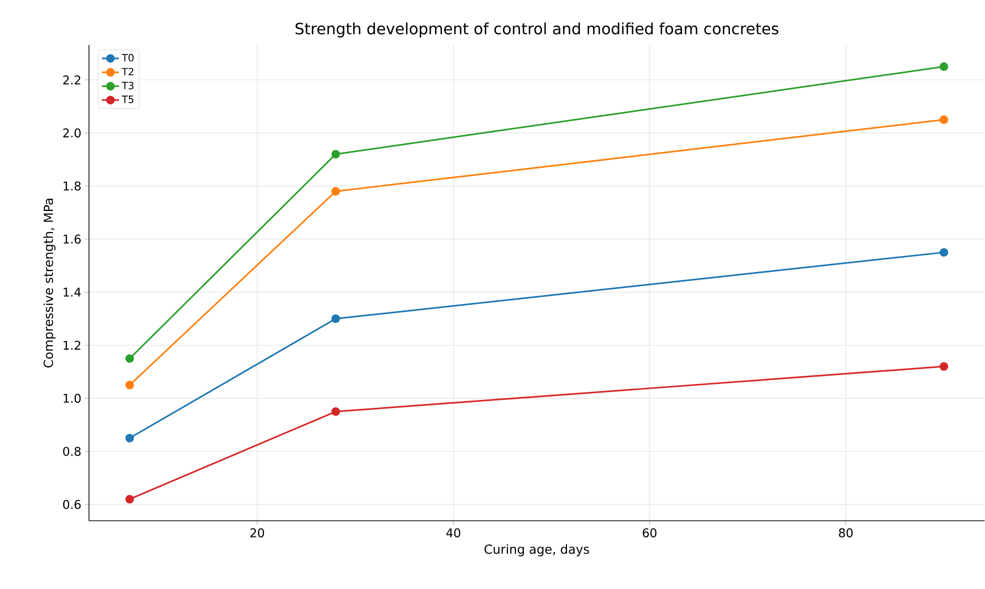 The image size is (985, 589). What do you see at coordinates (72, 451) in the screenshot?
I see `y-tick-label: 0.8` at bounding box center [72, 451].